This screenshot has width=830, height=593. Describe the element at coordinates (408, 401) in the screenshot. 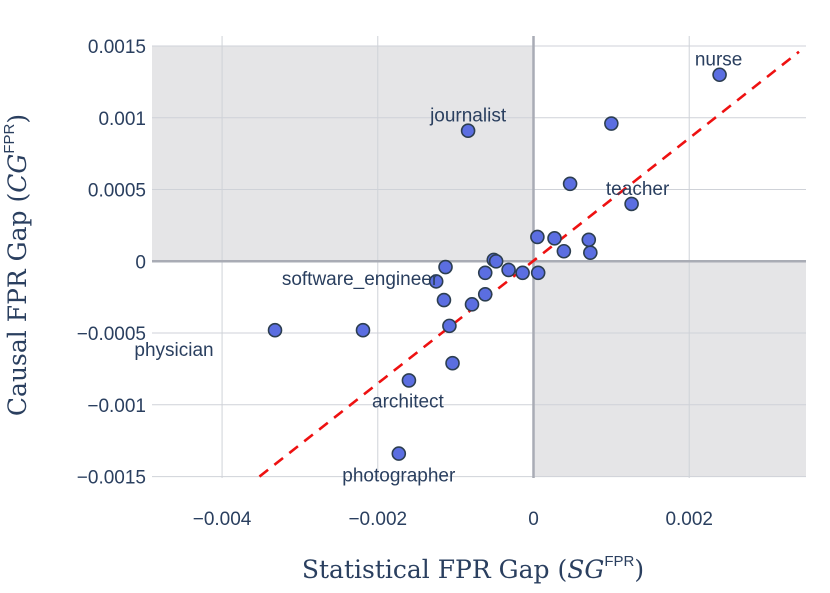

I see `point-label-architect: architect` at that location.